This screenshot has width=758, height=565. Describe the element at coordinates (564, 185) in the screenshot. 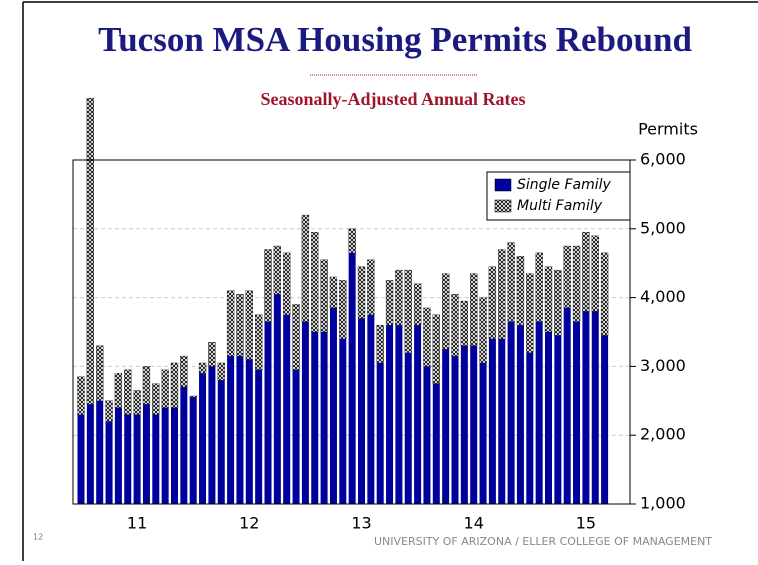

I see `legend-label: Single Family` at that location.